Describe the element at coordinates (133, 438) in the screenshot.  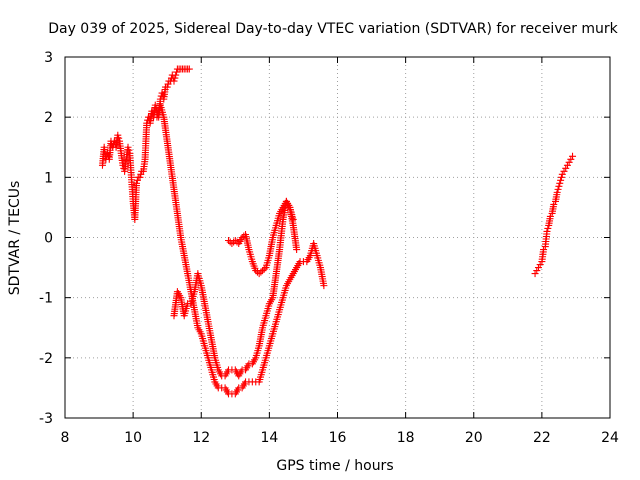
I see `x-tick-label: 10` at that location.